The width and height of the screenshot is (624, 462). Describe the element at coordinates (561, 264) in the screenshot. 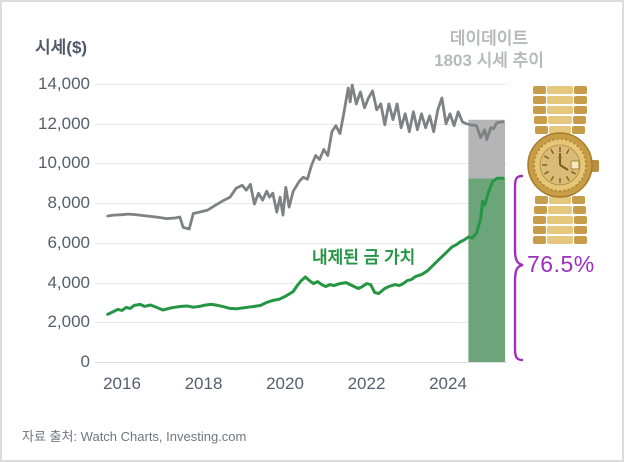

I see `percentage-label: 76.5%` at that location.